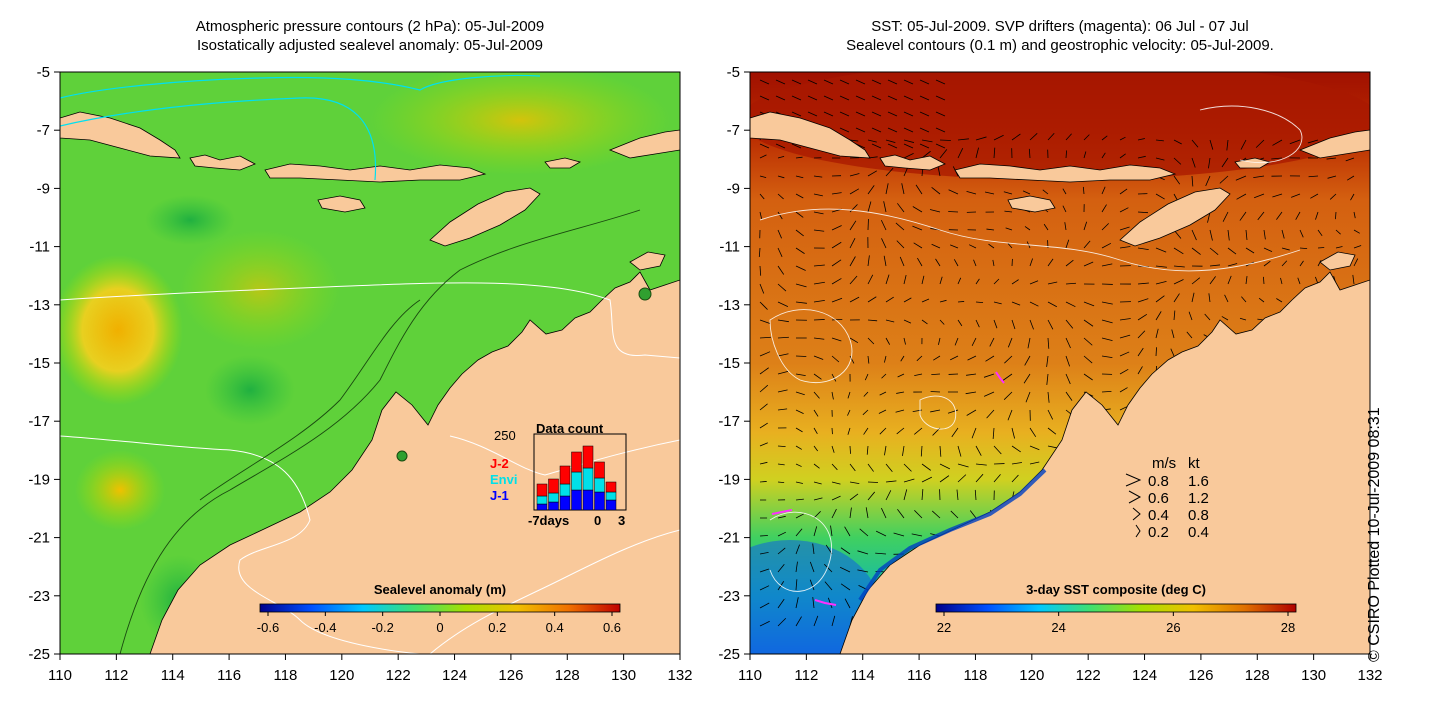 This screenshot has height=720, width=1440. I want to click on left-anomaly-high-southwest, so click(120, 490).